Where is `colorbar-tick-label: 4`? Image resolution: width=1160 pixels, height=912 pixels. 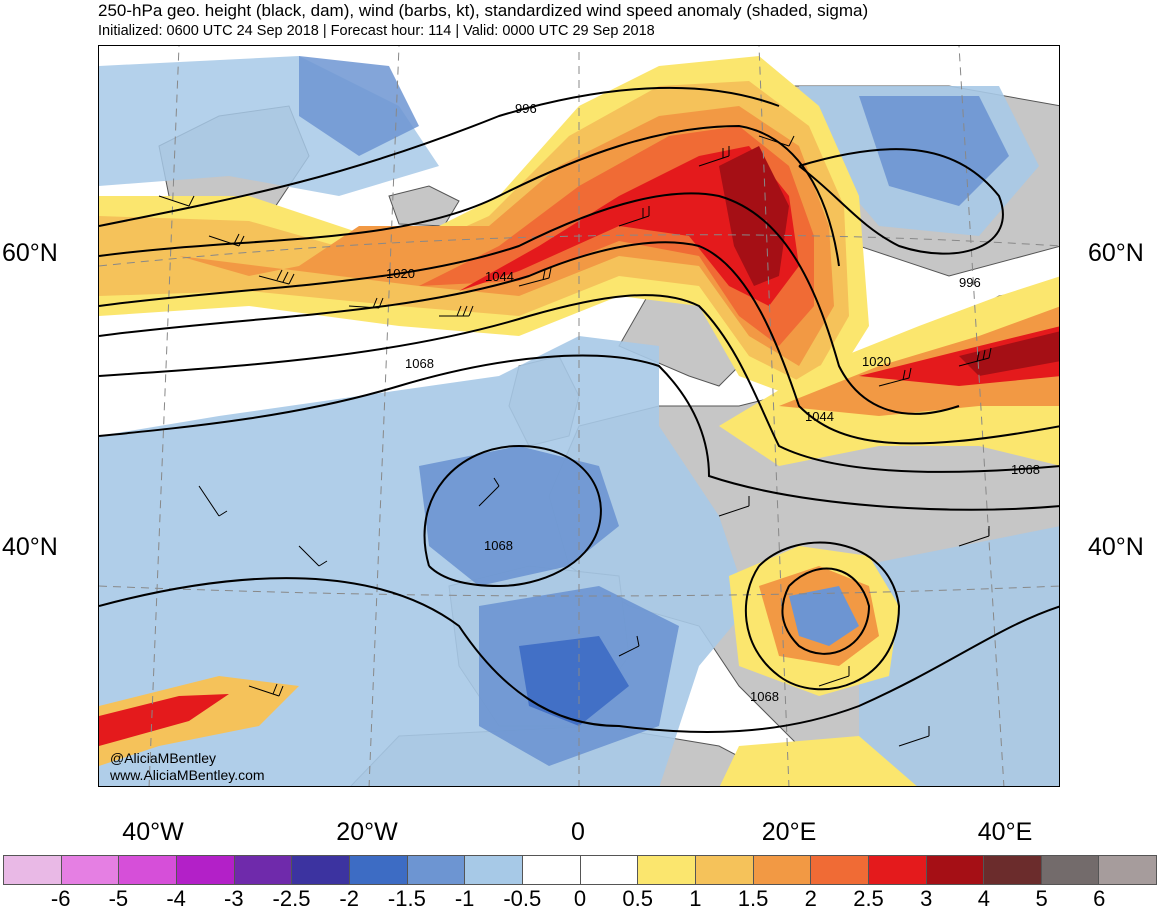 colorbar-tick-label: 4 is located at coordinates (984, 898).